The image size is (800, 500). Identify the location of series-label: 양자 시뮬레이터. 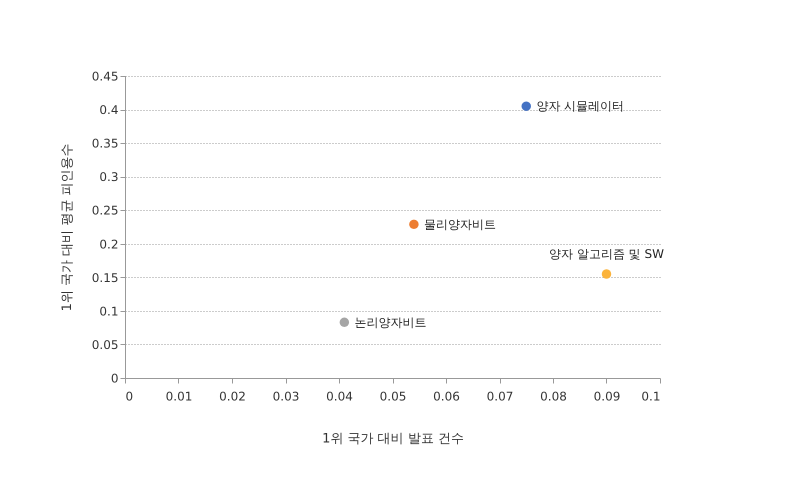
(580, 106).